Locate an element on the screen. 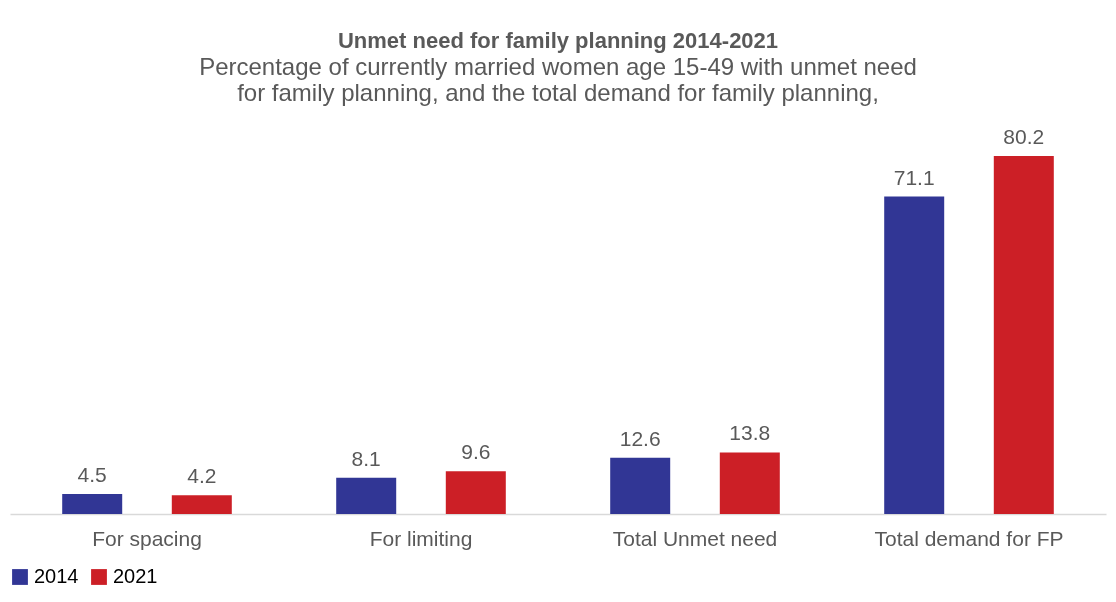 Image resolution: width=1116 pixels, height=602 pixels. data-label: 13.8 is located at coordinates (750, 433).